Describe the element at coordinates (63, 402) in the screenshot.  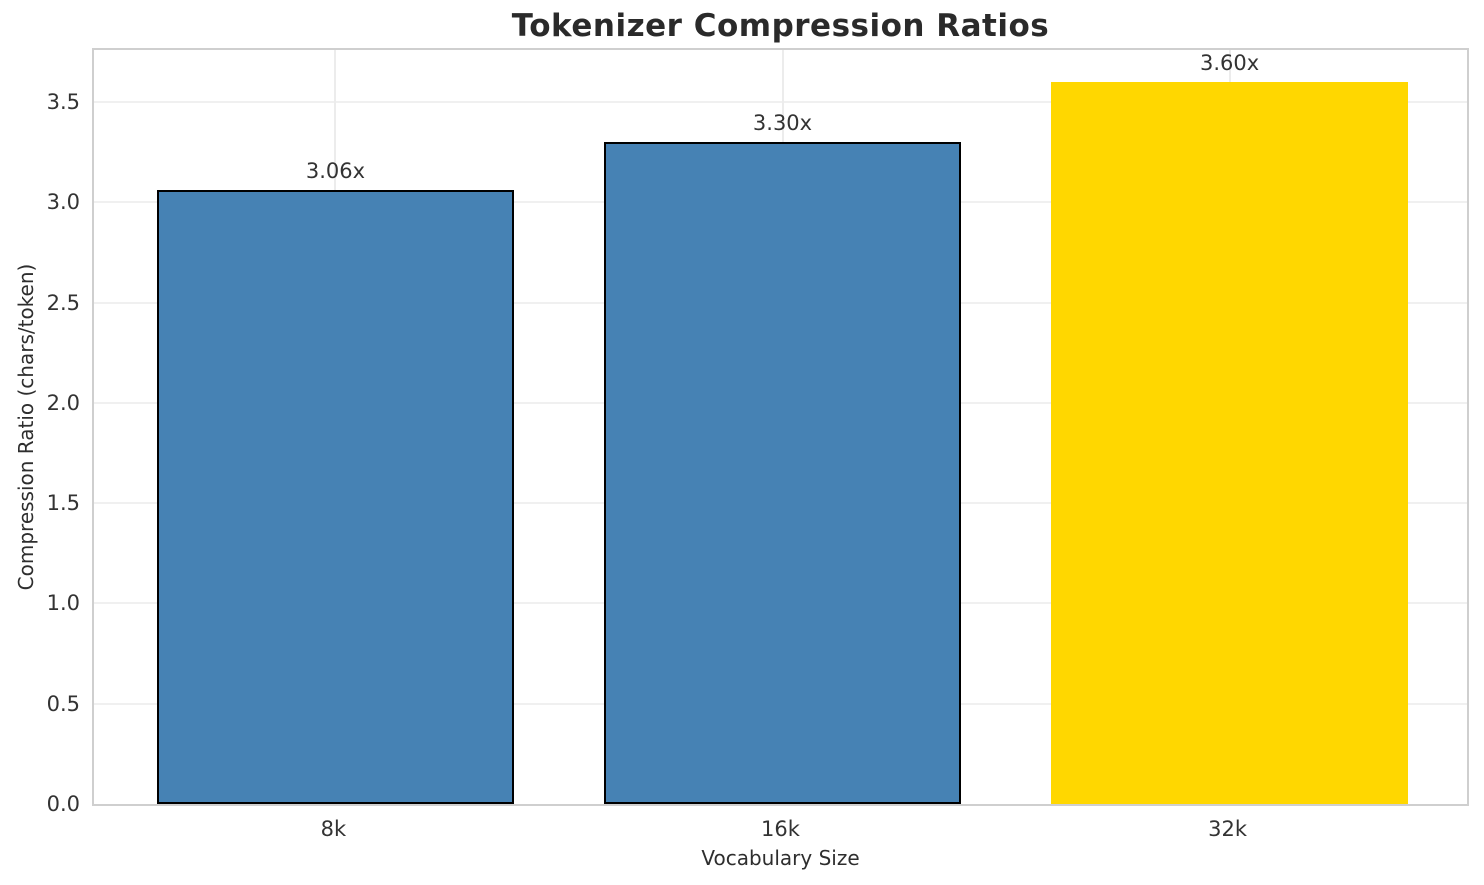
I see `y-tick-label: 2.0` at that location.